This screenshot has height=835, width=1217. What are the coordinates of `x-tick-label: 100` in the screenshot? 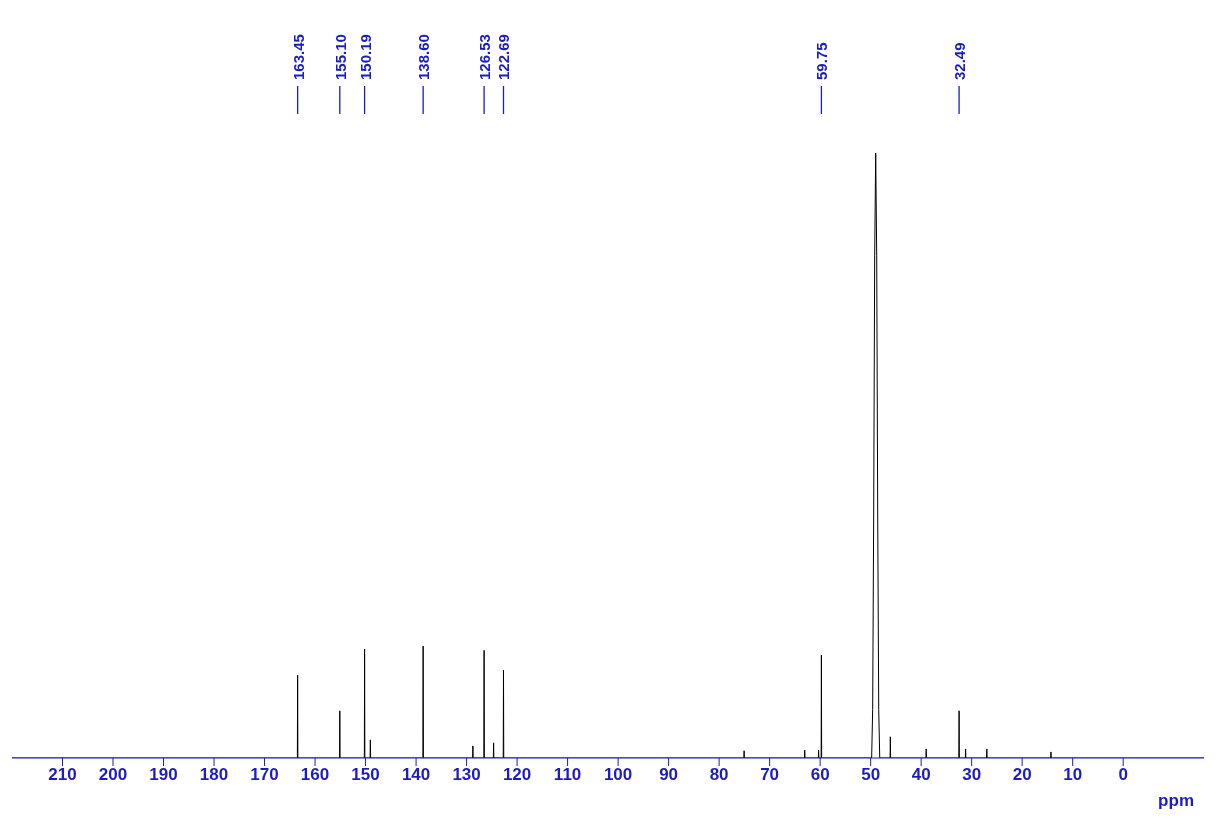 It's located at (618, 775).